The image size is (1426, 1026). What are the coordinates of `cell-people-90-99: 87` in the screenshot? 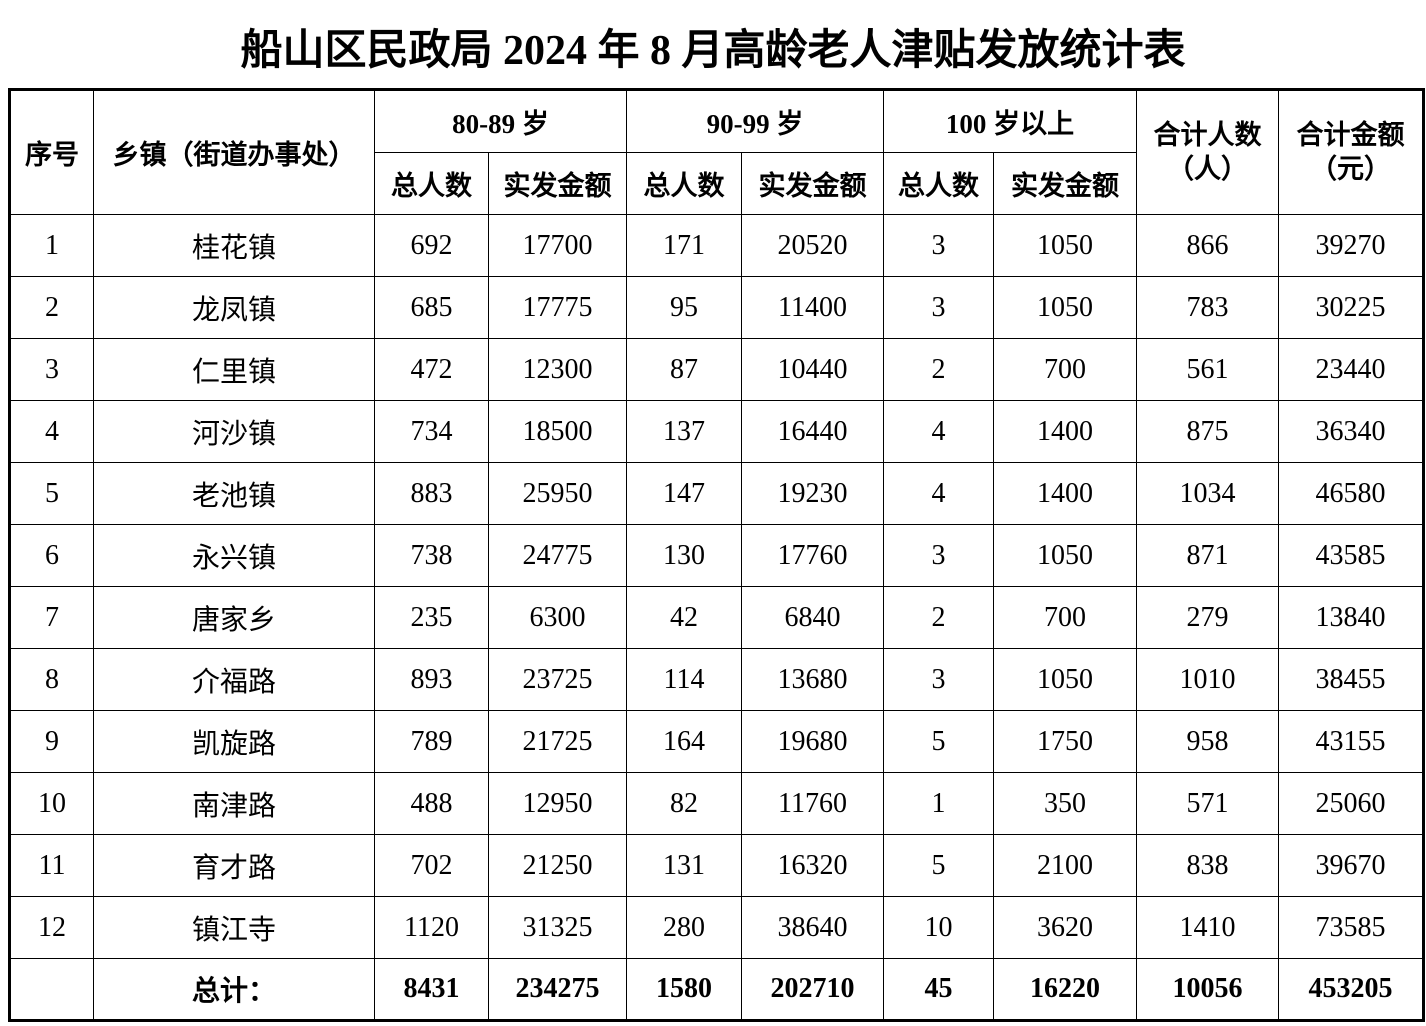 It's located at (684, 369).